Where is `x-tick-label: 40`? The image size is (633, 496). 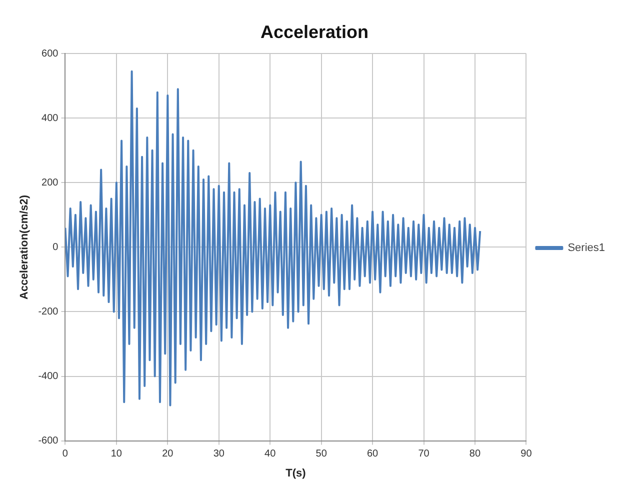 x-tick-label: 40 is located at coordinates (270, 454).